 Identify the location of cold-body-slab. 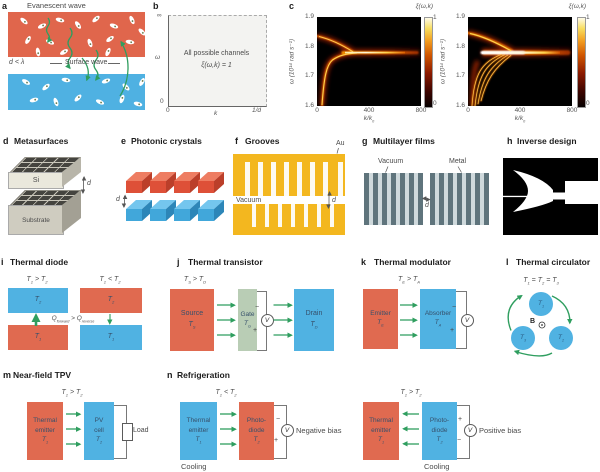
(76, 92).